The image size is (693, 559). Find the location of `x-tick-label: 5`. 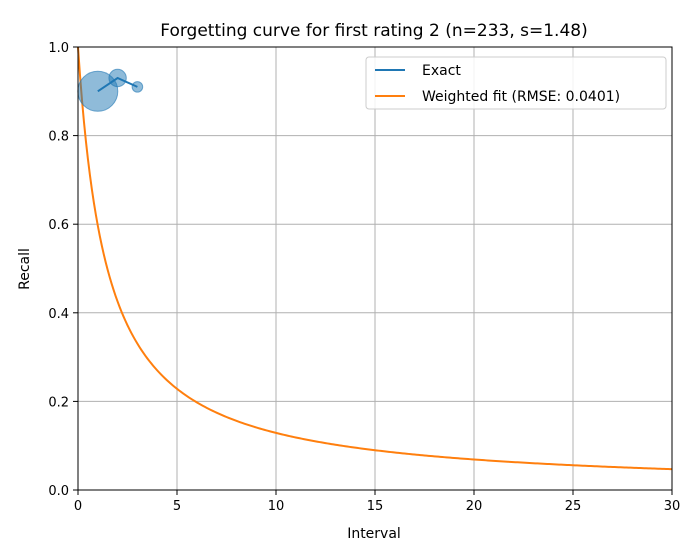

x-tick-label: 5 is located at coordinates (177, 506).